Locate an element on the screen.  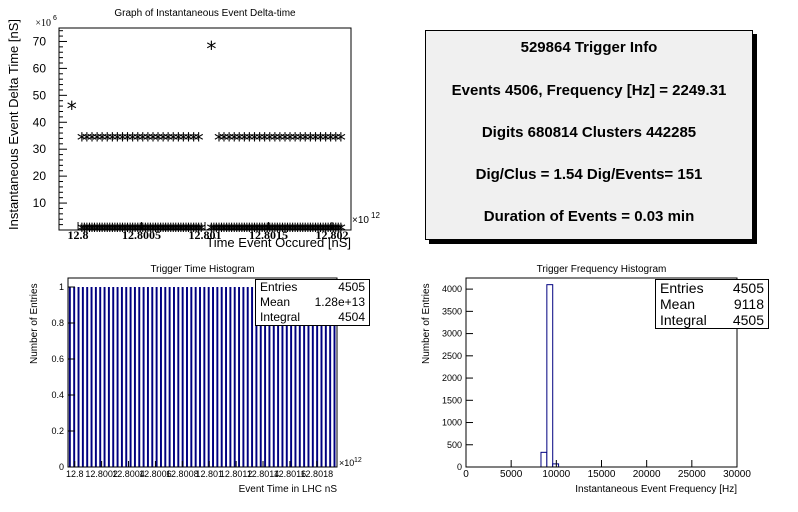
frequency-histogram-x-tick-label: 0 is located at coordinates (466, 474).